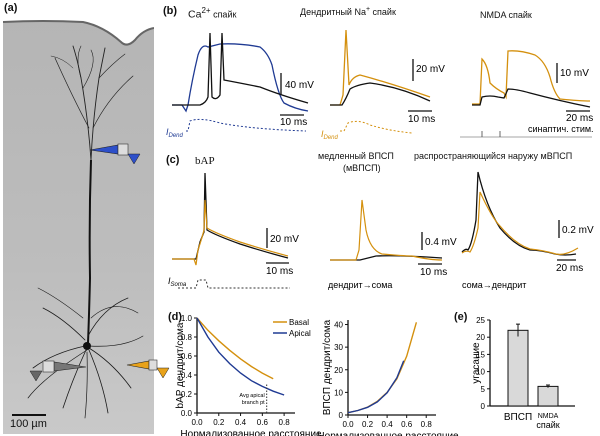 The image size is (600, 436). Describe the element at coordinates (299, 322) in the screenshot. I see `legend-label-basal: Basal` at that location.